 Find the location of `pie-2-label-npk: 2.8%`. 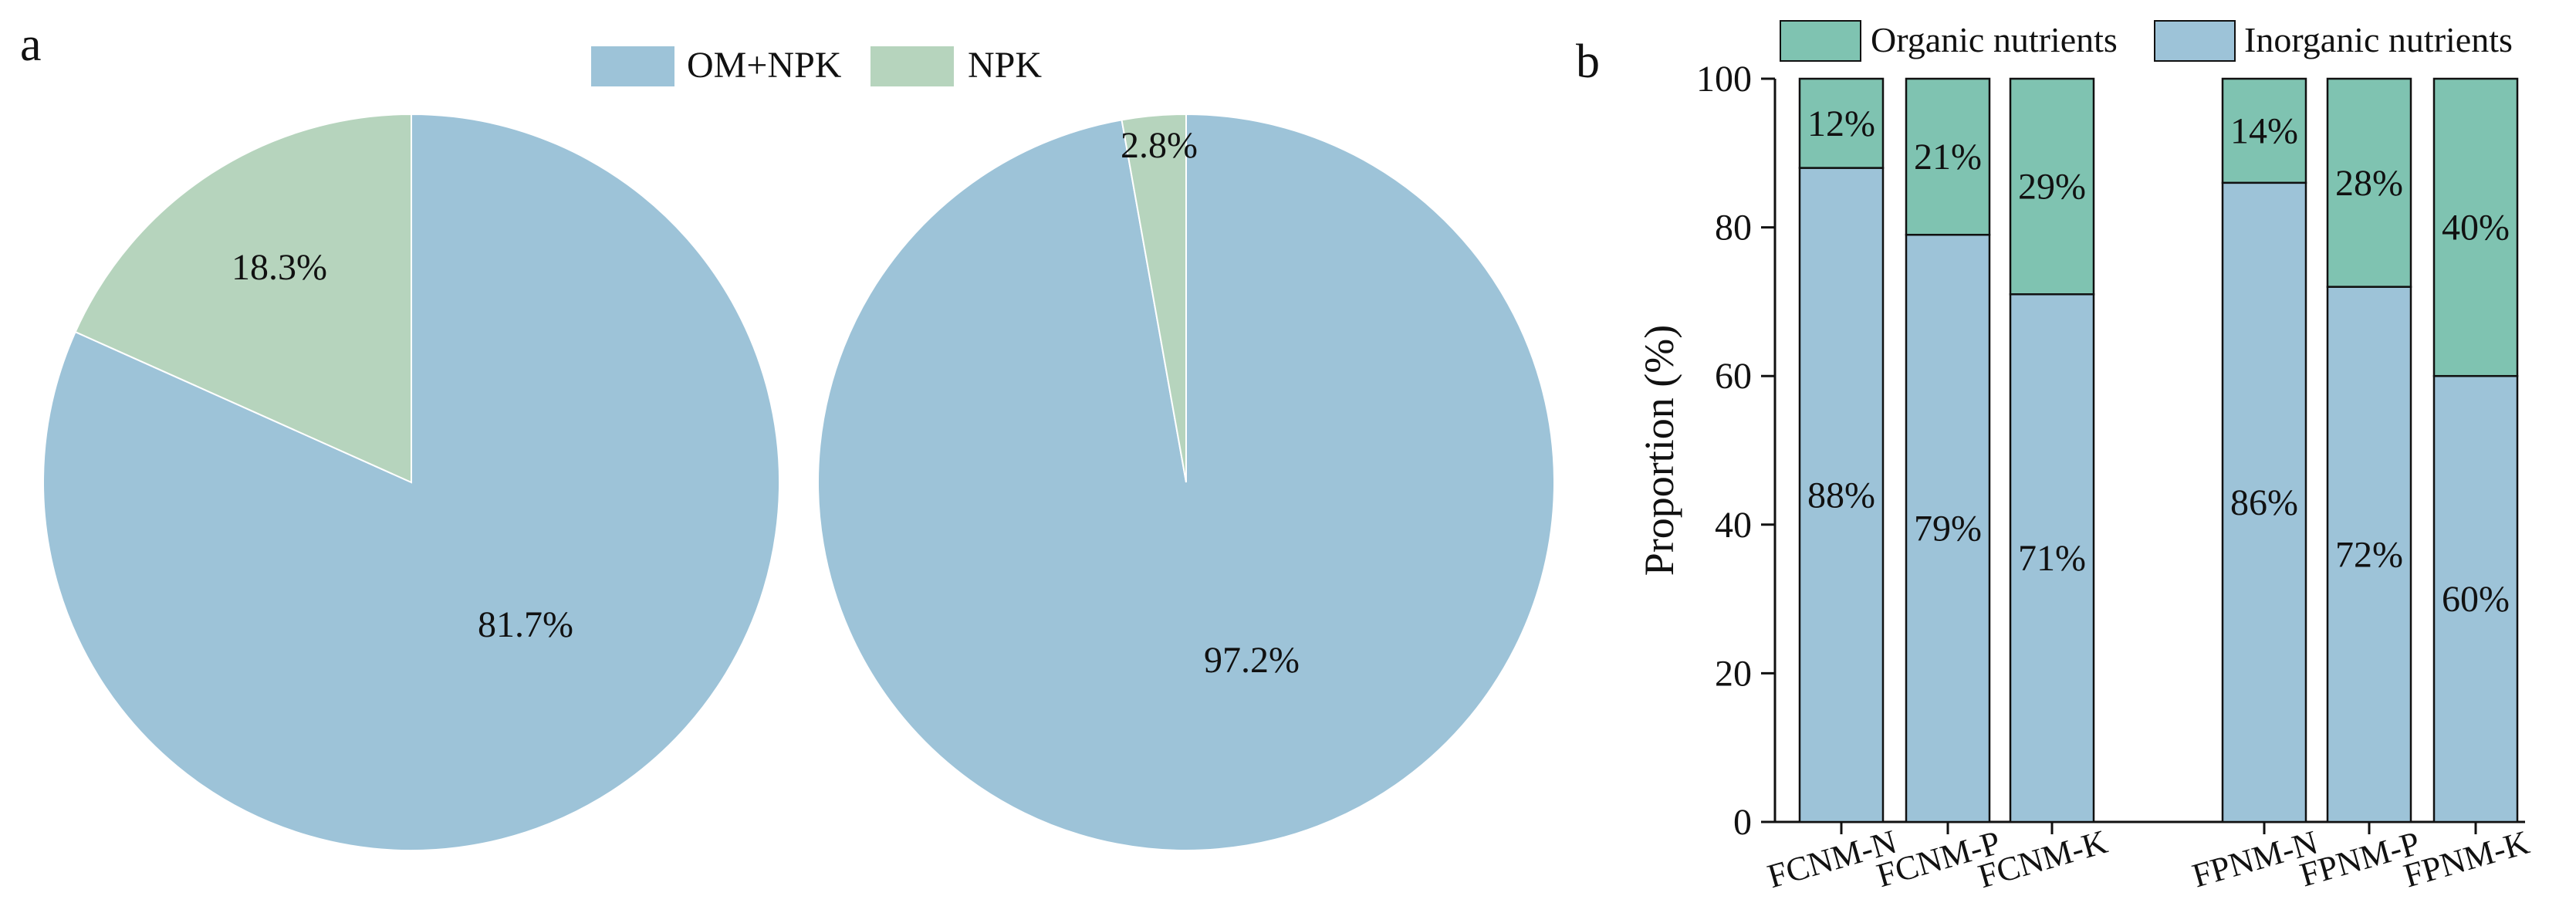

pie-2-label-npk: 2.8% is located at coordinates (1159, 145).